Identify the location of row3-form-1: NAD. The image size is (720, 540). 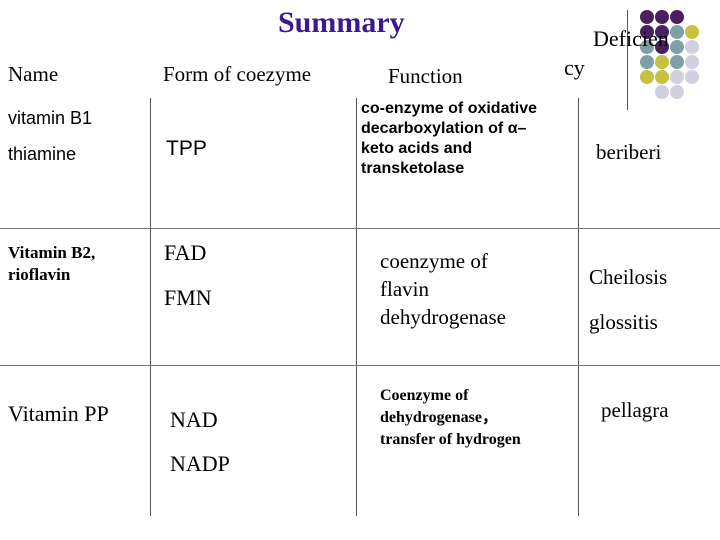
(194, 419).